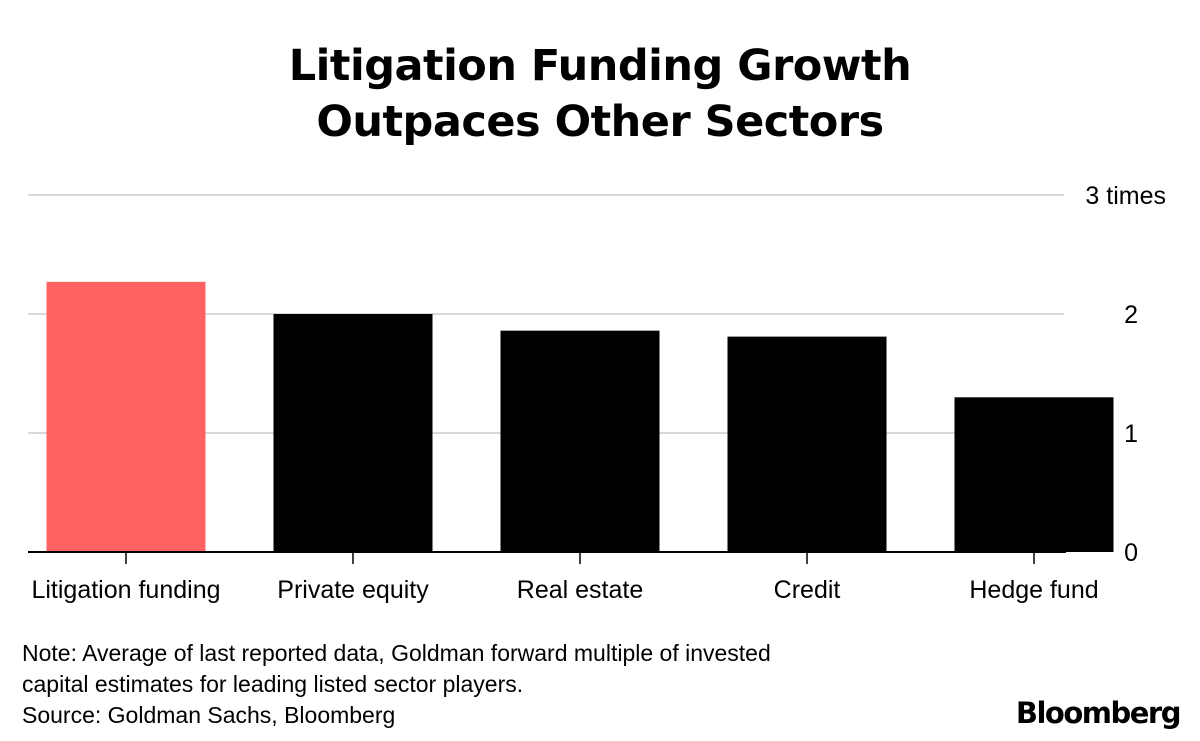  Describe the element at coordinates (600, 66) in the screenshot. I see `chart-title-line-1: Litigation Funding Growth` at that location.